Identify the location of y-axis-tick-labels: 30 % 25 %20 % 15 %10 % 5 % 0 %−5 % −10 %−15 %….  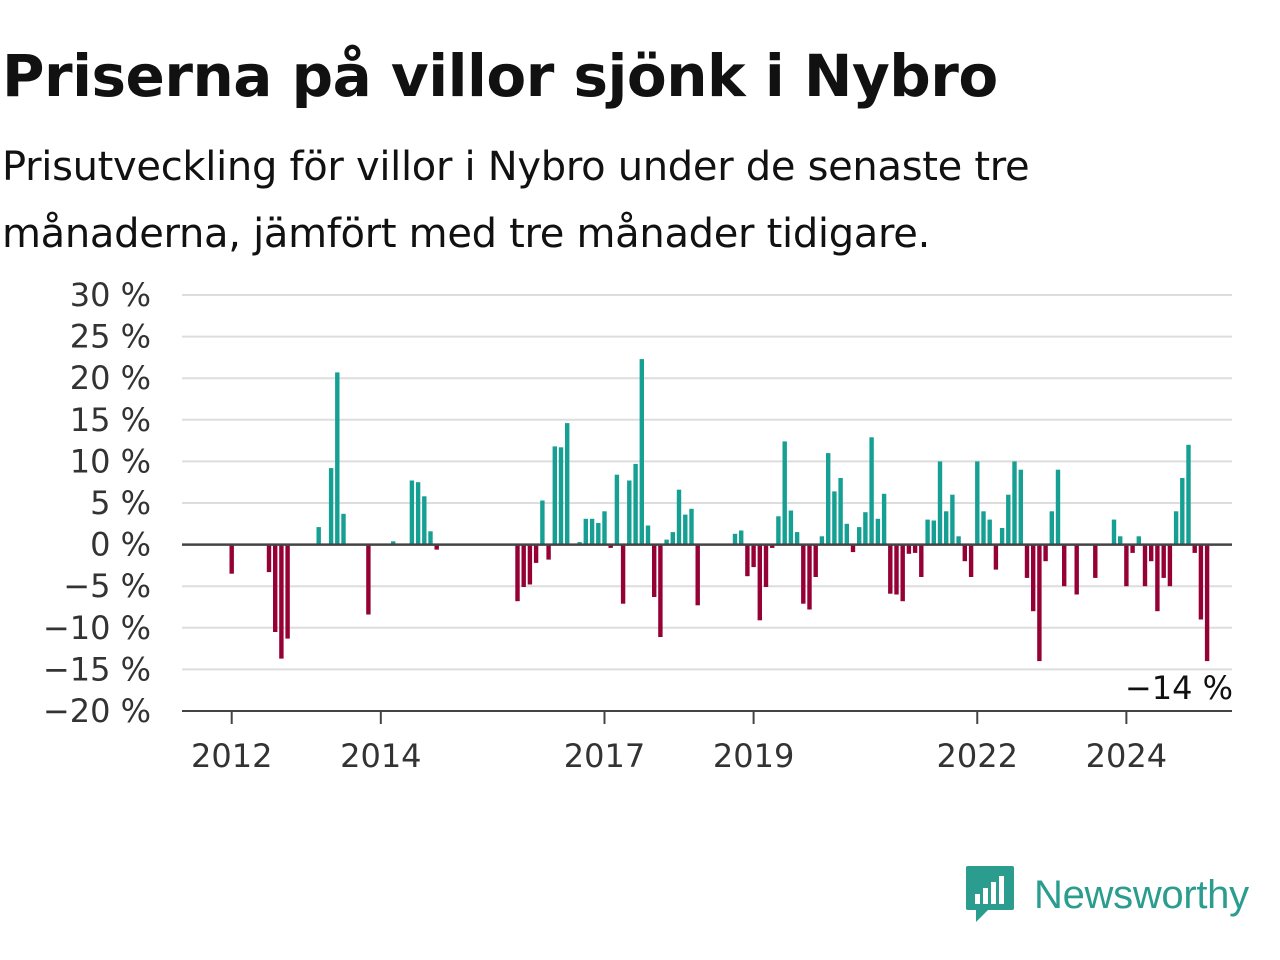
(97, 503).